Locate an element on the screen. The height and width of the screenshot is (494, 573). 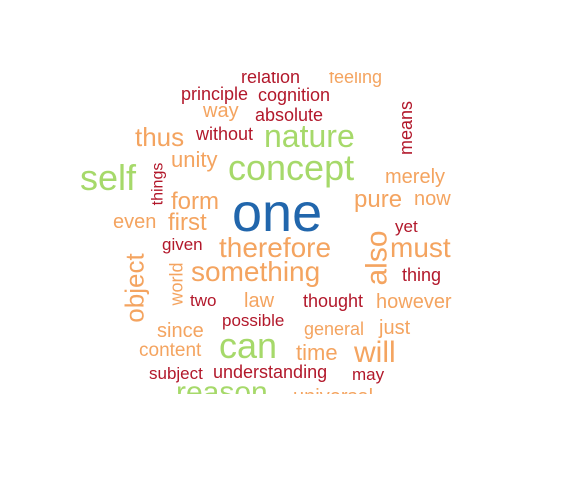
word-however: however is located at coordinates (414, 302).